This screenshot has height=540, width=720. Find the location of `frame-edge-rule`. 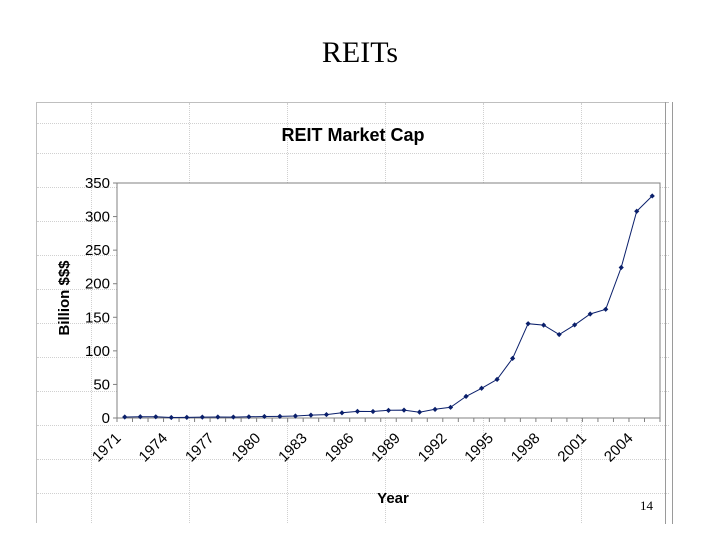

frame-edge-rule is located at coordinates (669, 313).